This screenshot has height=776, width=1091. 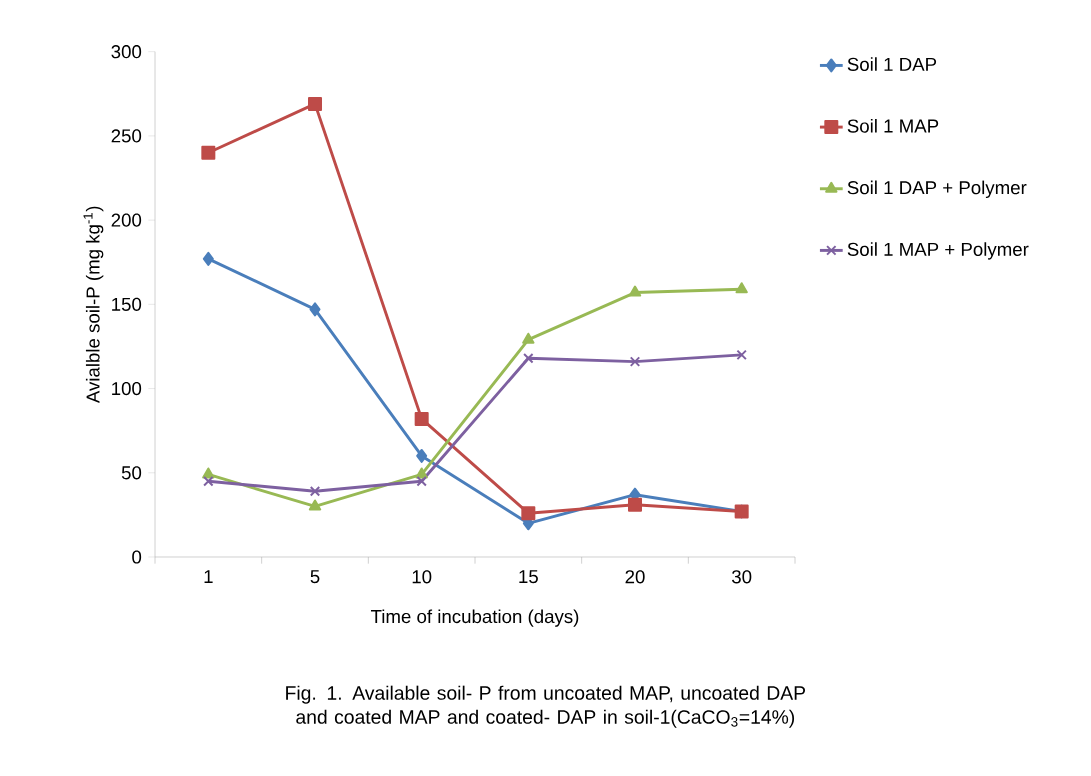 What do you see at coordinates (893, 125) in the screenshot?
I see `legend-label: Soil 1 MAP` at bounding box center [893, 125].